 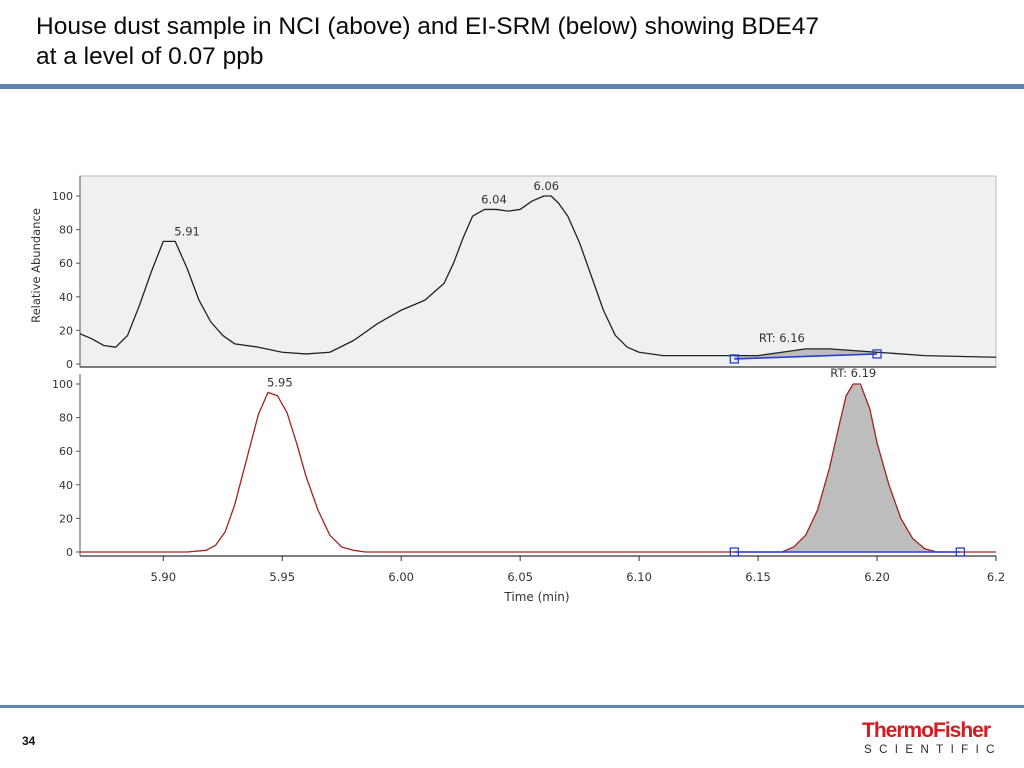 What do you see at coordinates (877, 577) in the screenshot?
I see `panel-ei-srm-x-tick-label: 6.20` at bounding box center [877, 577].